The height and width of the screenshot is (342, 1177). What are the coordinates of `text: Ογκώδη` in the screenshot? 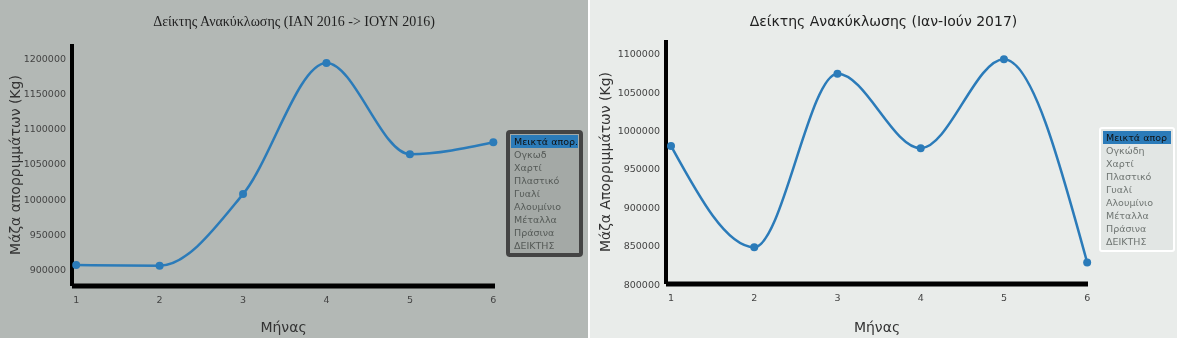 It's located at (1125, 150).